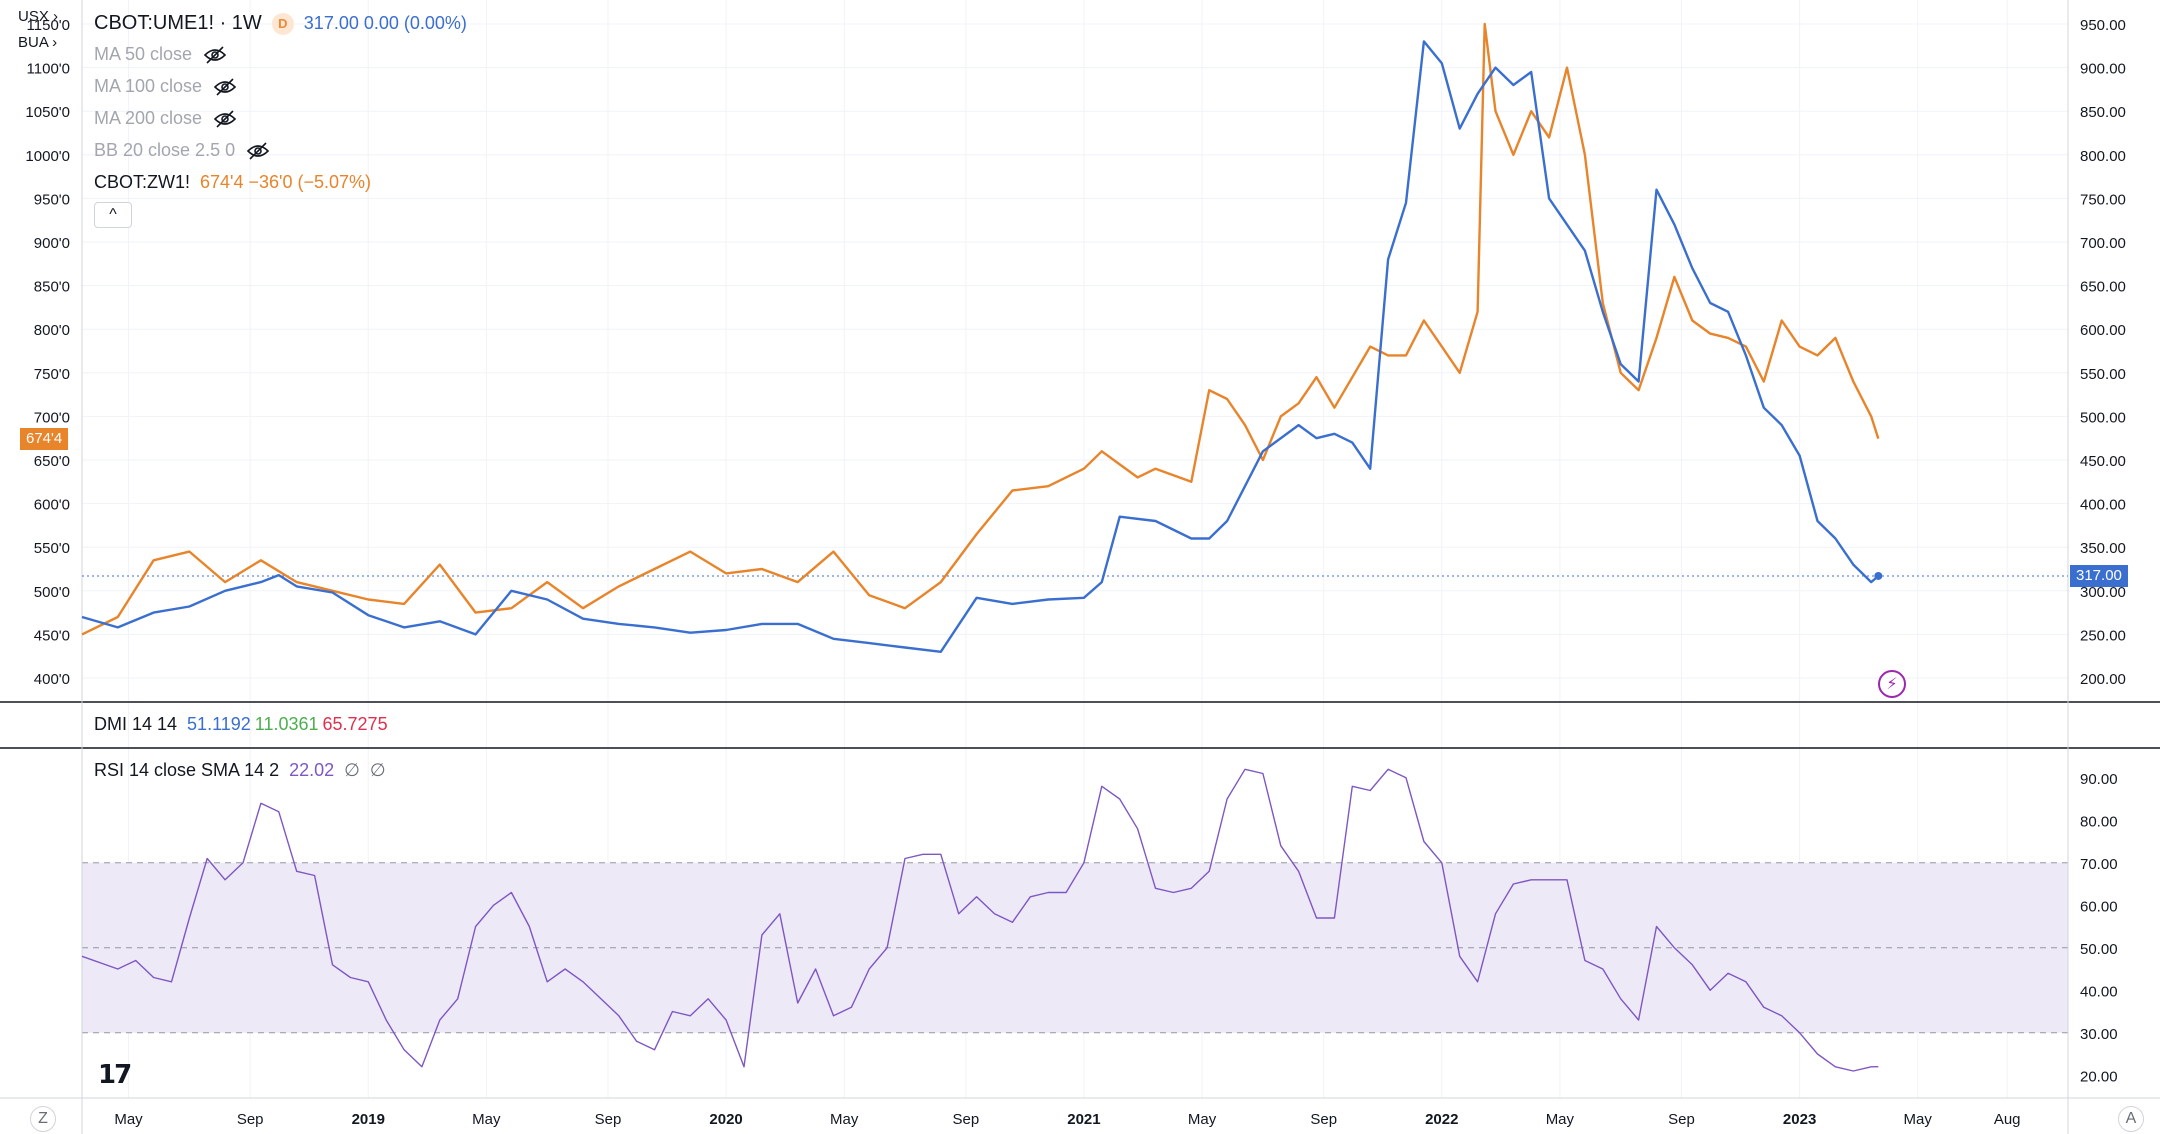 This screenshot has height=1134, width=2160. What do you see at coordinates (219, 724) in the screenshot?
I see `dmi-value-1: 51.1192` at bounding box center [219, 724].